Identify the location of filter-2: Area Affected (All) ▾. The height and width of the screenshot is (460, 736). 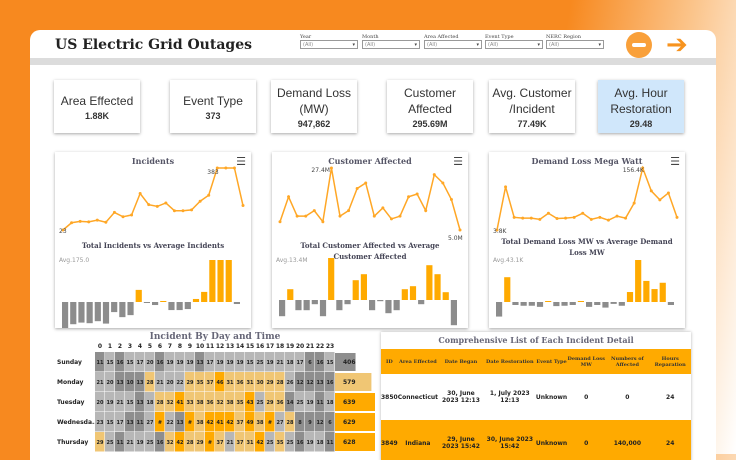
(453, 41).